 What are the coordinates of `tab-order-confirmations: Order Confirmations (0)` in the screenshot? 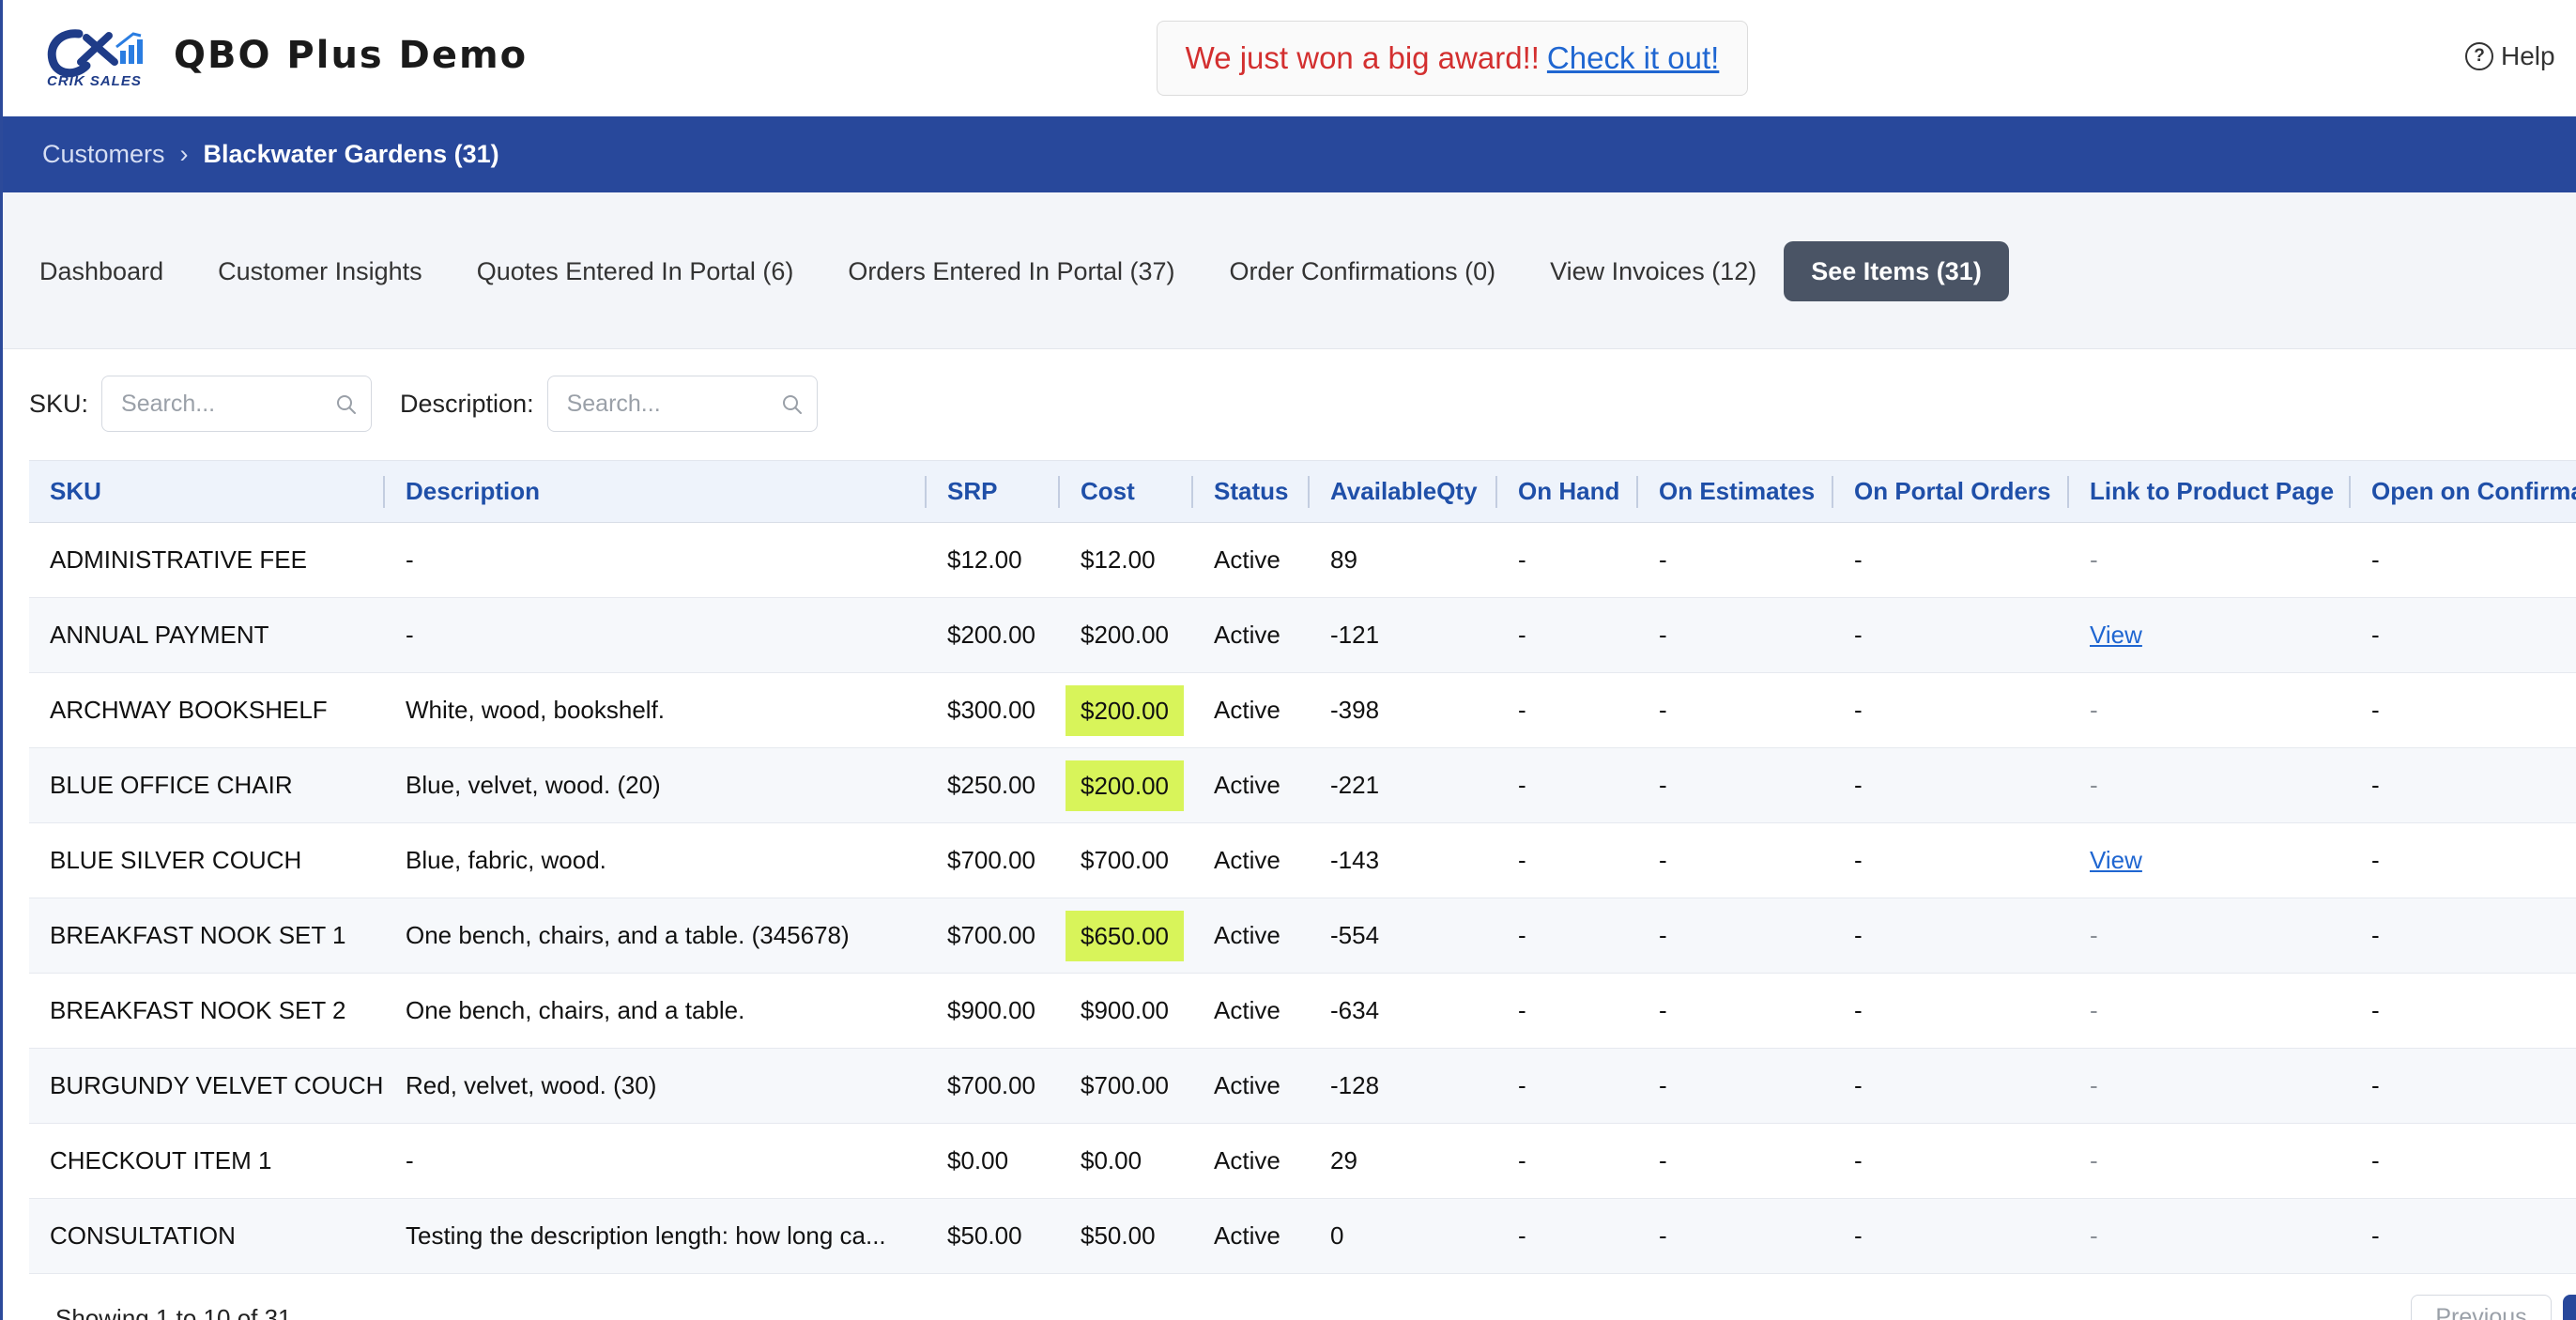 It's located at (1363, 271).